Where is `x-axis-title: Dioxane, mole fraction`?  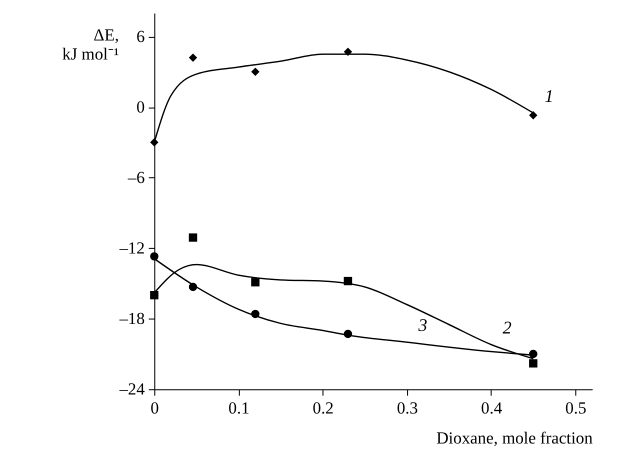
x-axis-title: Dioxane, mole fraction is located at coordinates (515, 438).